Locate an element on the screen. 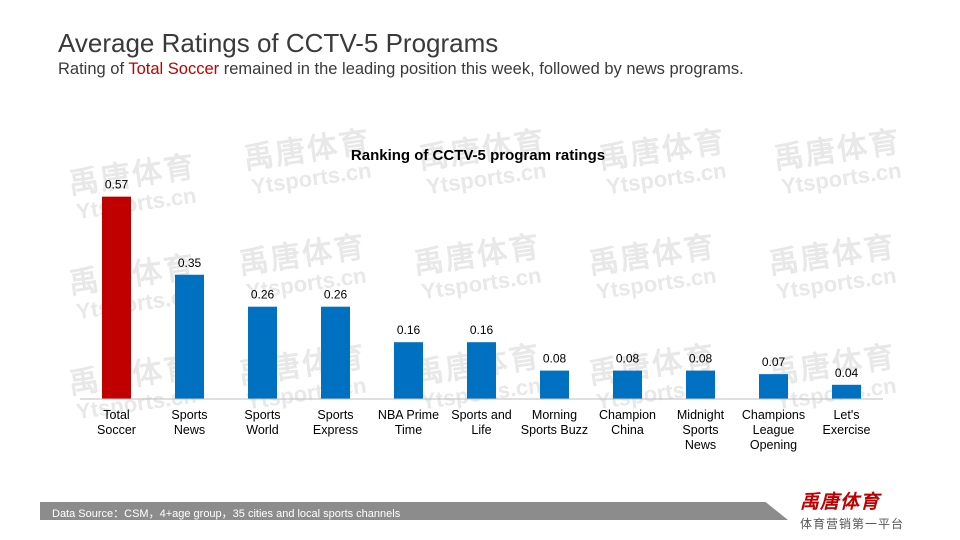 The image size is (960, 540). chart-title: Ranking of CCTV-5 program ratings is located at coordinates (478, 155).